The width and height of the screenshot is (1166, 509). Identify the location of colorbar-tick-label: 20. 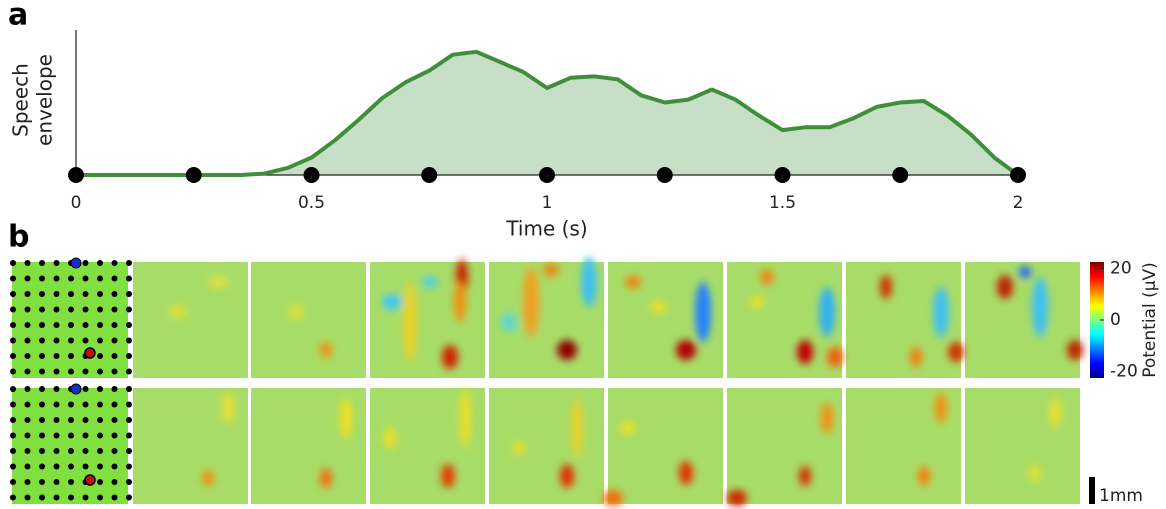
(1121, 268).